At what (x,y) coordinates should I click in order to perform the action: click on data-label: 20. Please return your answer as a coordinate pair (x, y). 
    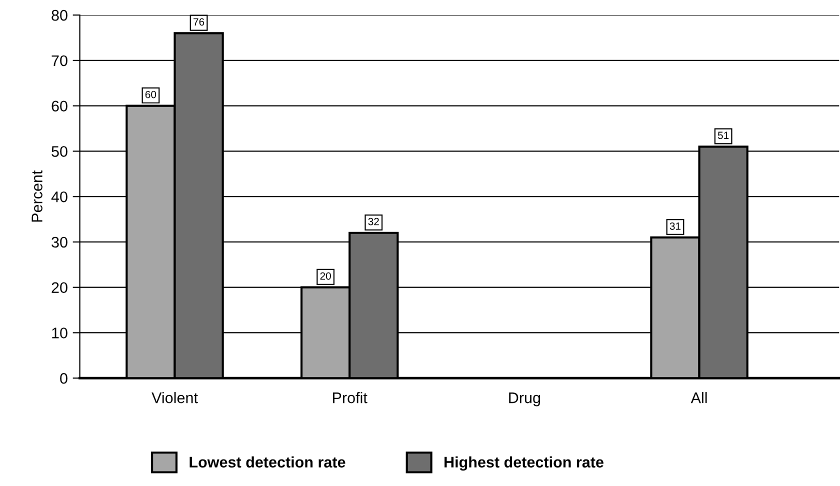
    Looking at the image, I should click on (325, 276).